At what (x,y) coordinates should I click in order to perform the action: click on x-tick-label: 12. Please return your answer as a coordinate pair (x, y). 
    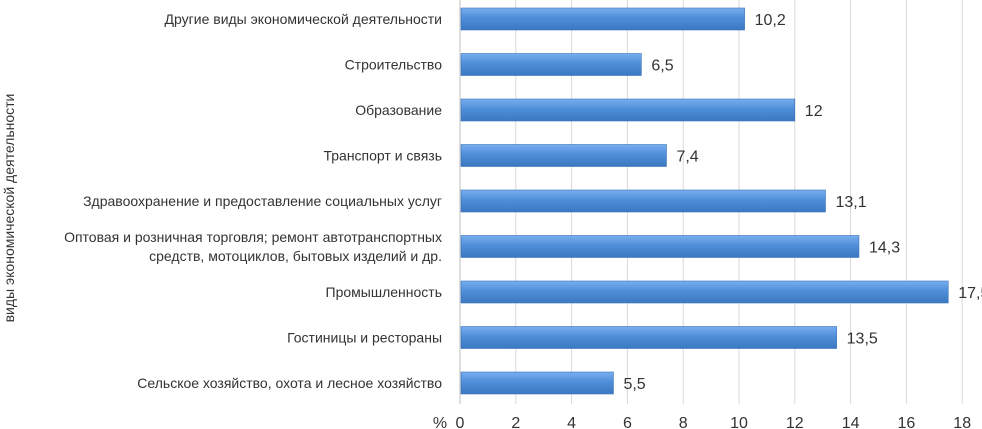
    Looking at the image, I should click on (795, 422).